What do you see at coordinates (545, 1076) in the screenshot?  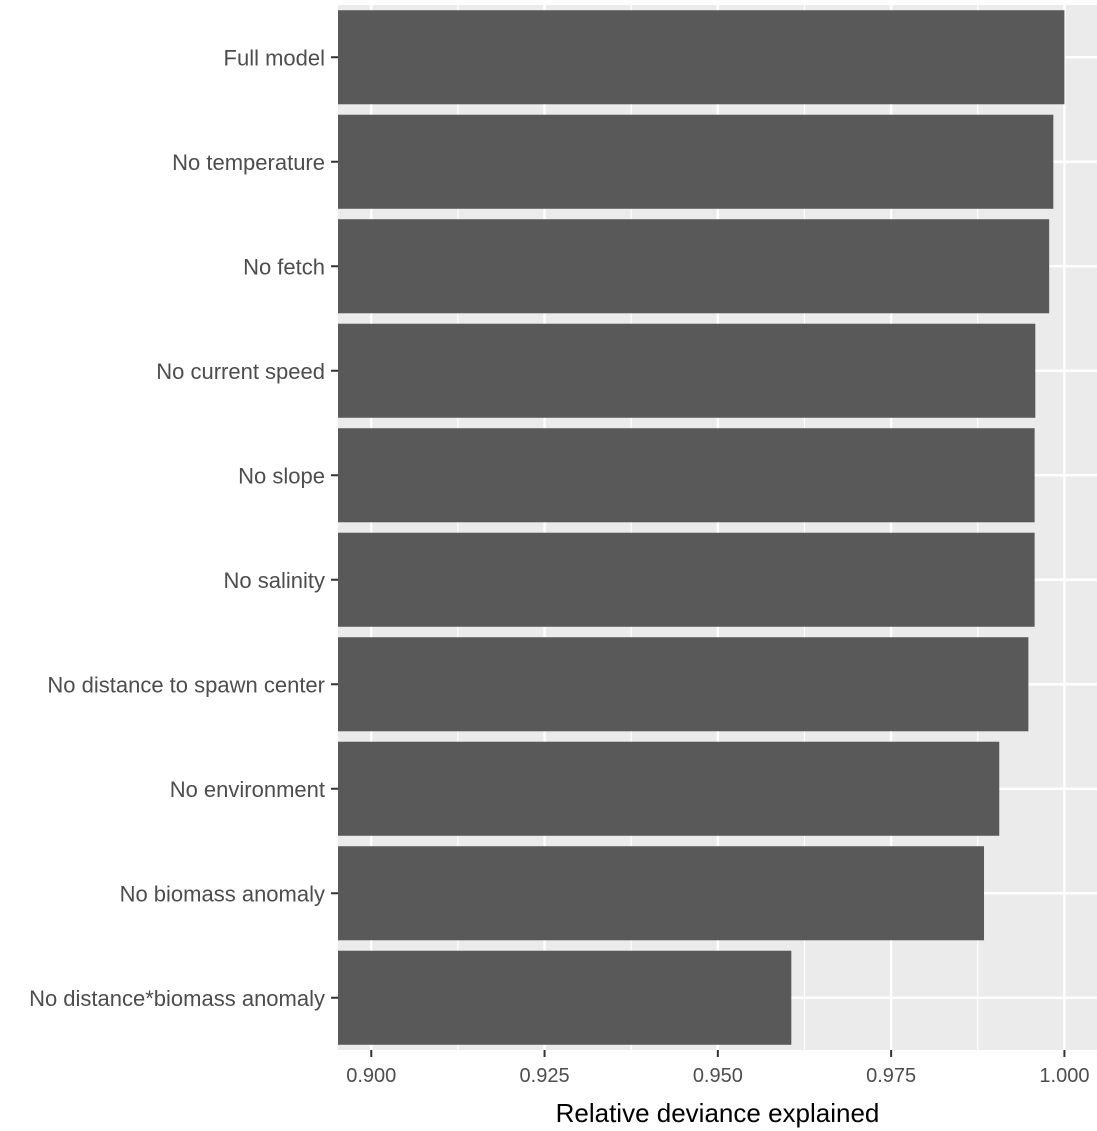 I see `x-tick-label: 0.925` at bounding box center [545, 1076].